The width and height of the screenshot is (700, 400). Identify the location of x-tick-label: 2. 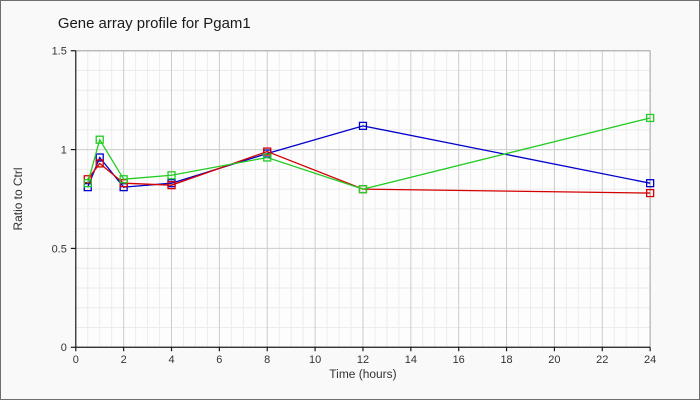
(124, 360).